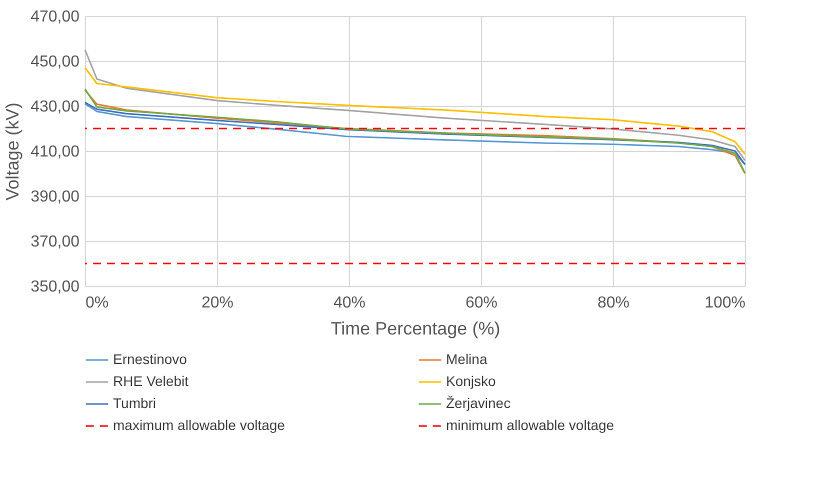 The width and height of the screenshot is (828, 492). Describe the element at coordinates (217, 303) in the screenshot. I see `x-tick-label: 20%` at that location.